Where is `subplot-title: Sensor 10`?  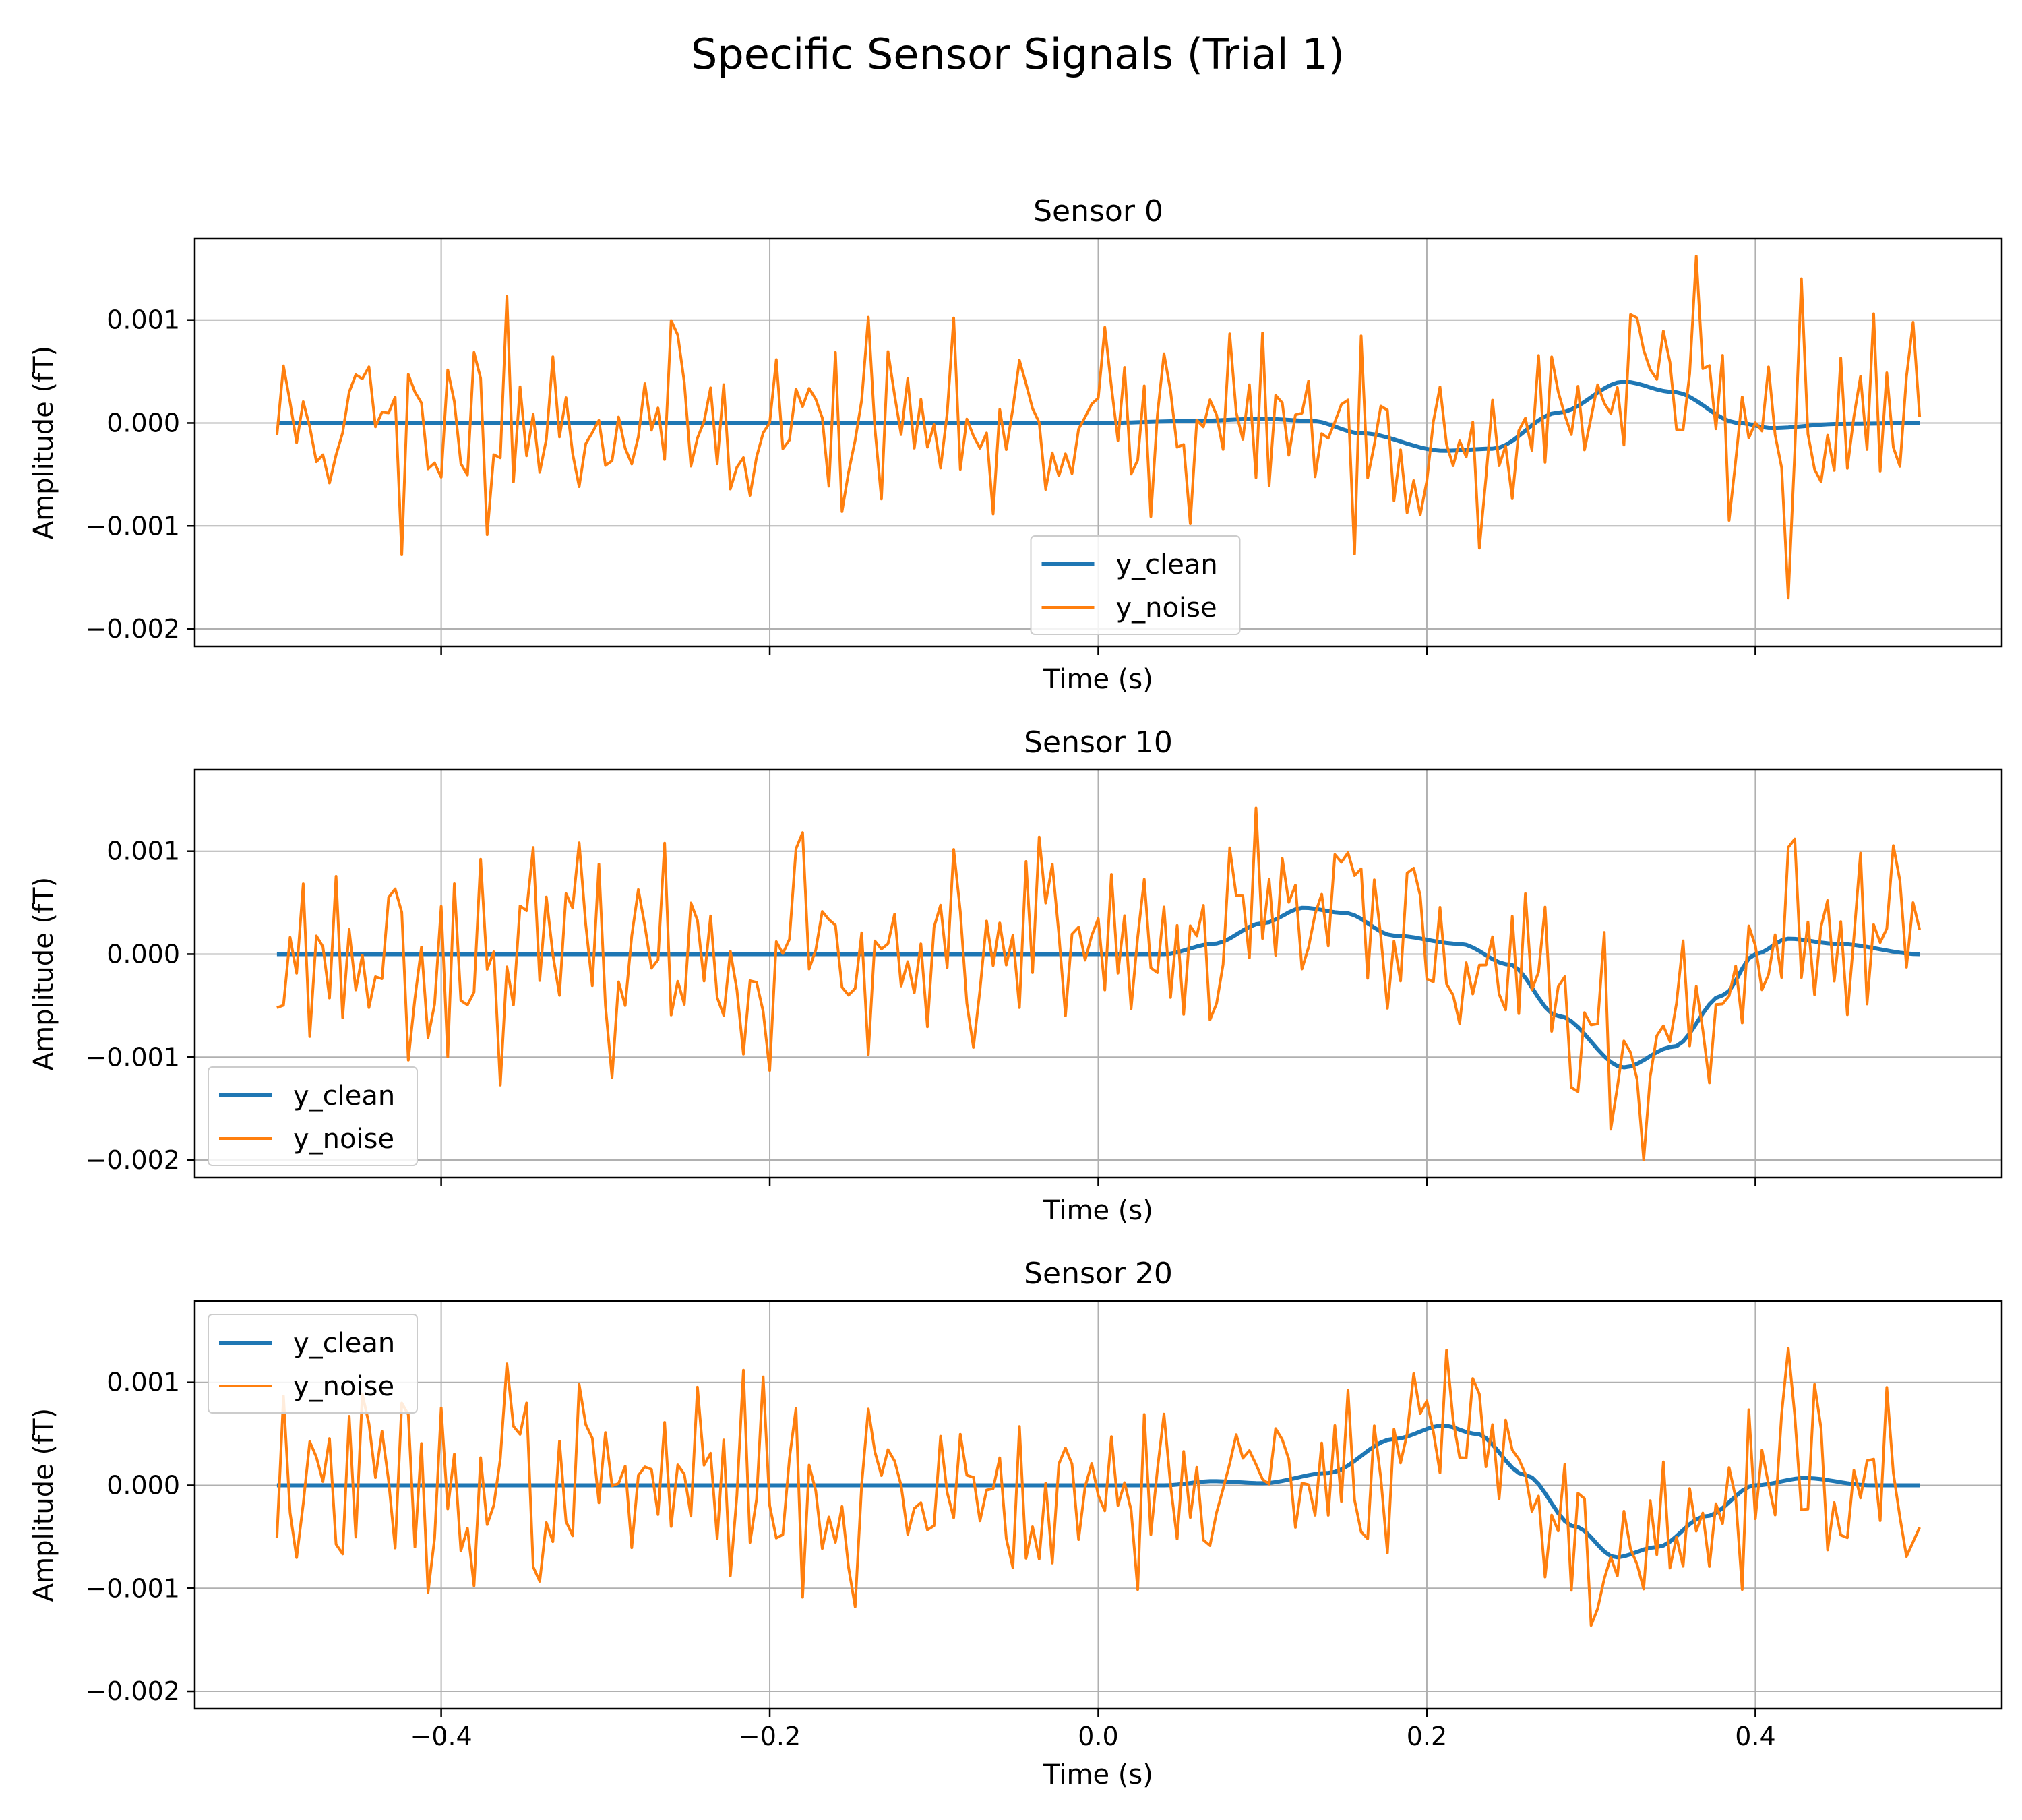 subplot-title: Sensor 10 is located at coordinates (1098, 742).